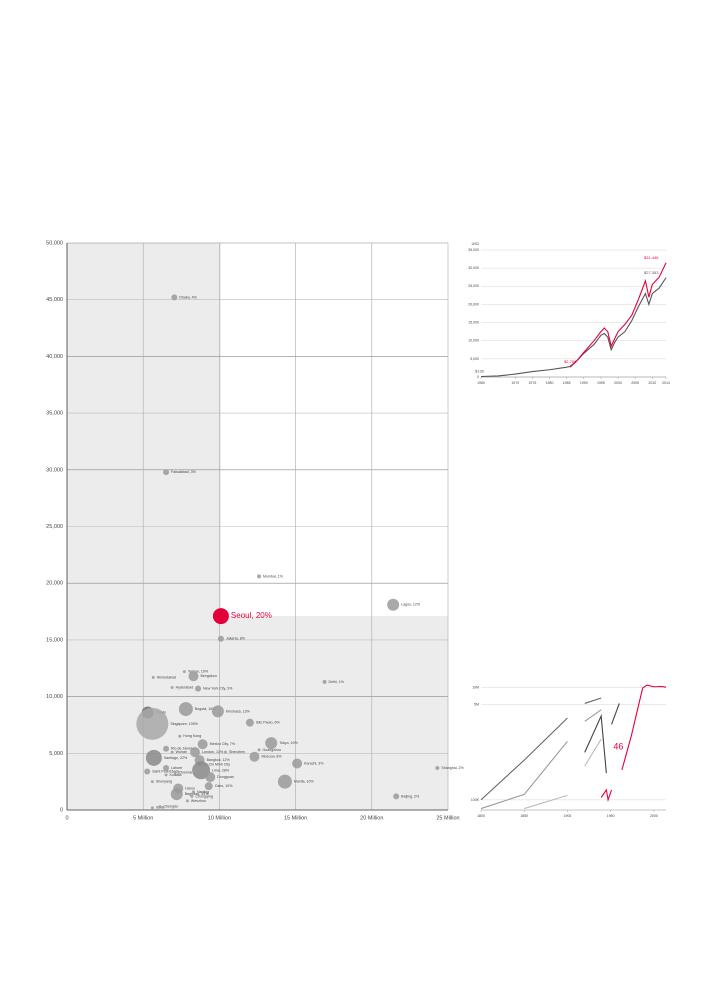 Image resolution: width=714 pixels, height=1005 pixels. I want to click on point-label: Delhi, 1%, so click(337, 682).